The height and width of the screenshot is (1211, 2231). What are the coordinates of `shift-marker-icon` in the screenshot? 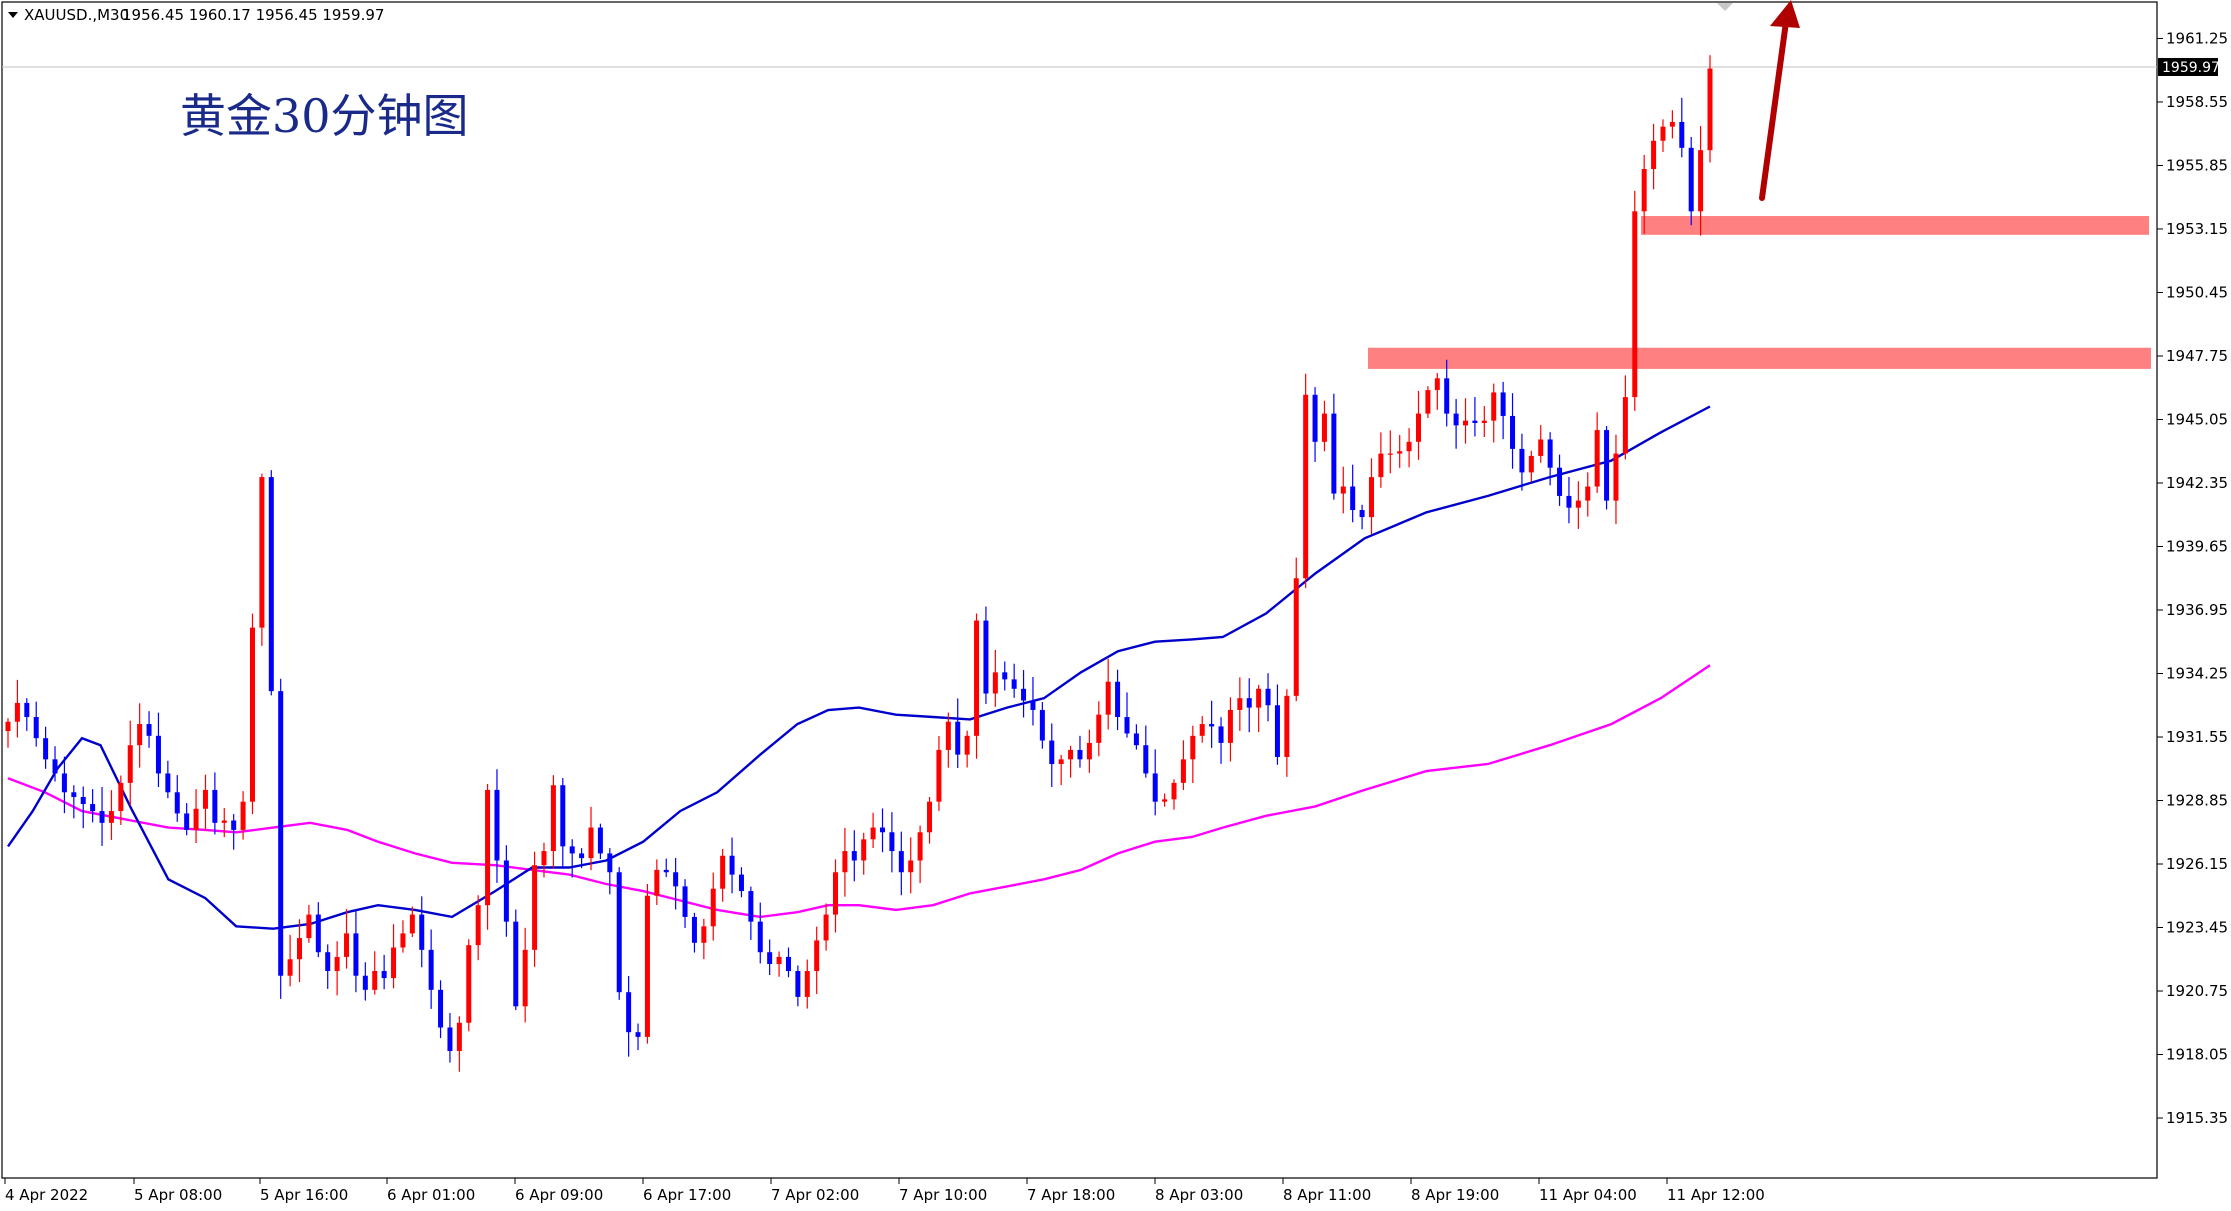 It's located at (1725, 7).